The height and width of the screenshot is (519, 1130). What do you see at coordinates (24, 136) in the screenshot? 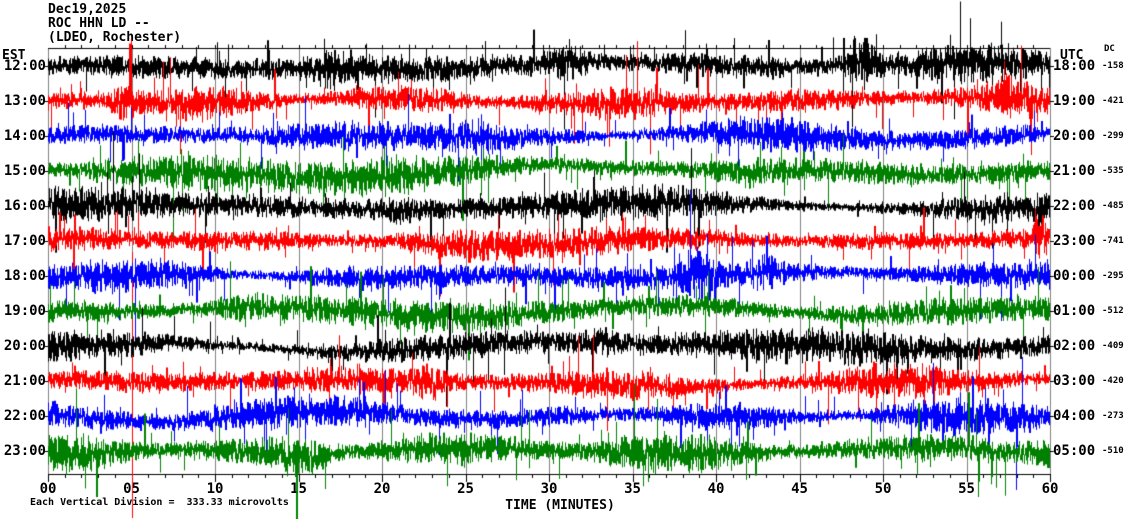
I see `est-time-label: 14:00` at bounding box center [24, 136].